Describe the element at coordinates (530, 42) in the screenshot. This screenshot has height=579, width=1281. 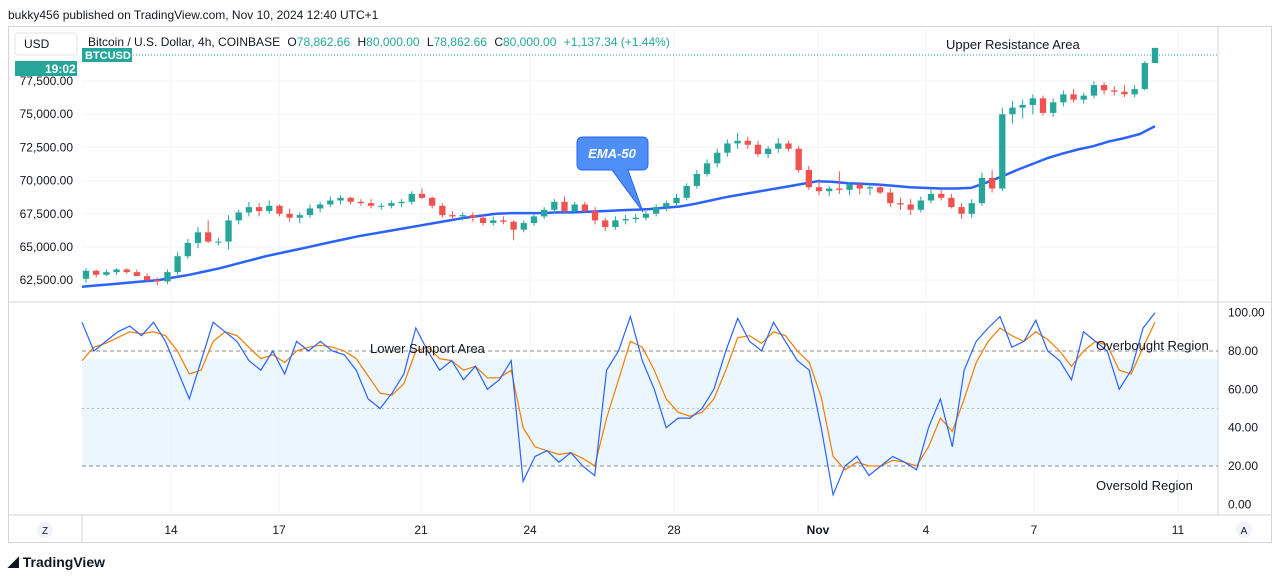
I see `close-value: 80,000.00` at that location.